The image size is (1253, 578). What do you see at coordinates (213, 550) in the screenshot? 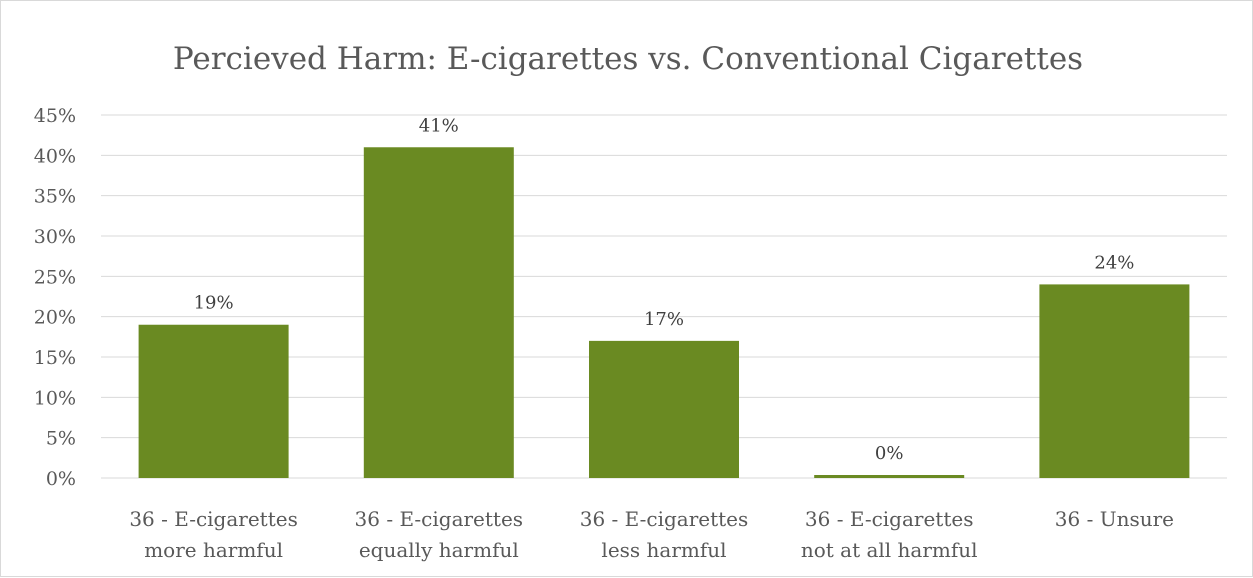
I see `category-label-line: more harmful` at bounding box center [213, 550].